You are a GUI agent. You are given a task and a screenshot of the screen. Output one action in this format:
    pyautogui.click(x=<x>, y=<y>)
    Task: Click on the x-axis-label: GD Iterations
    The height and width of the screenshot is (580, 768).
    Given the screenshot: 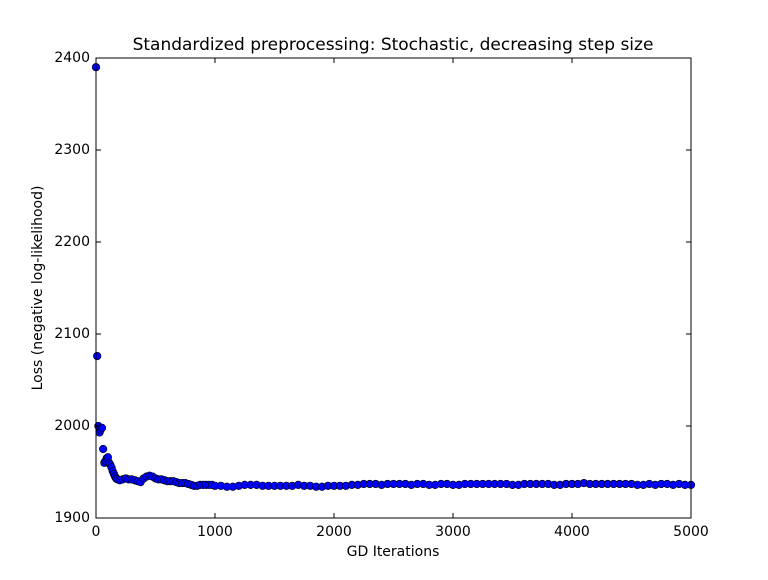 What is the action you would take?
    pyautogui.click(x=393, y=552)
    